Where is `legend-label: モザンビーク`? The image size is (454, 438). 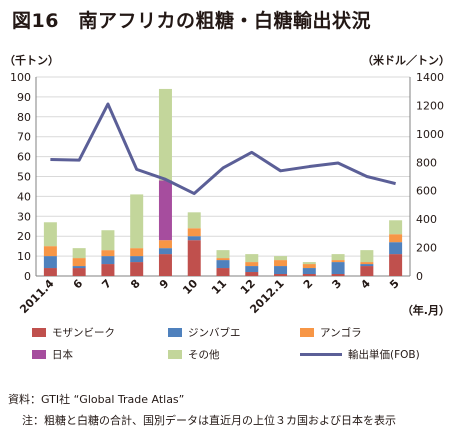 legend-label: モザンビーク is located at coordinates (83, 333).